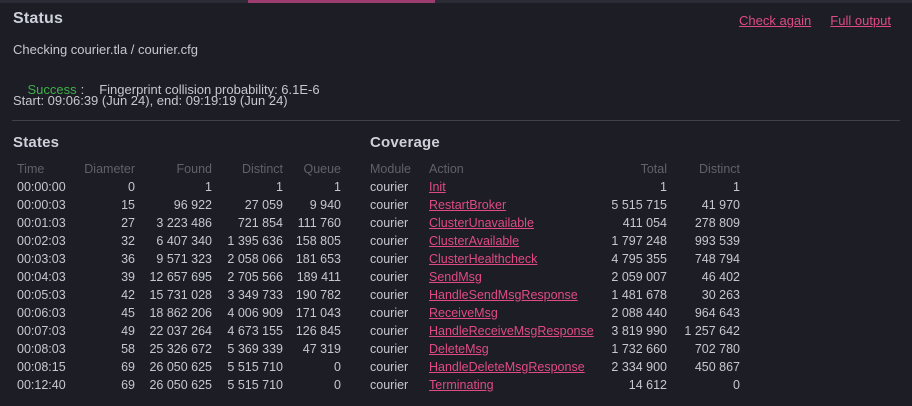  Describe the element at coordinates (717, 259) in the screenshot. I see `distinct-cell: 748 794` at that location.